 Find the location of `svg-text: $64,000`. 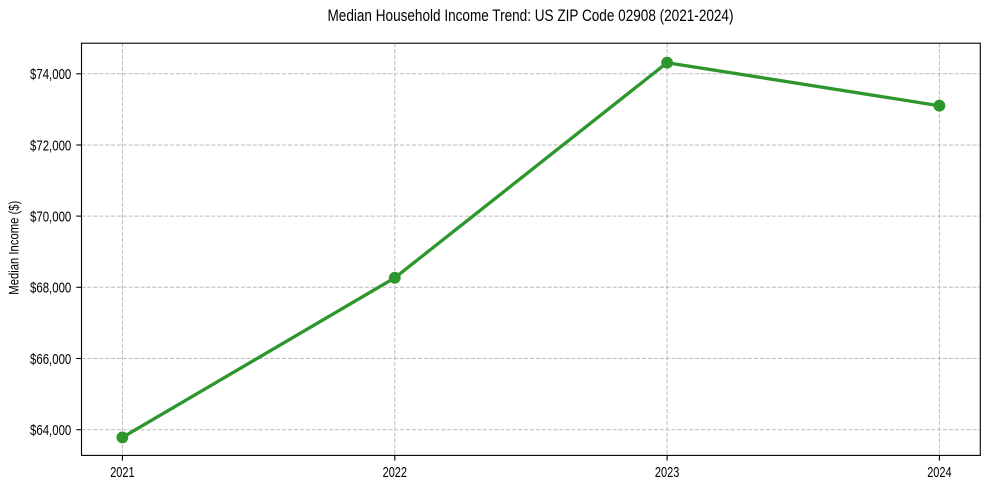

svg-text: $64,000 is located at coordinates (50, 431).